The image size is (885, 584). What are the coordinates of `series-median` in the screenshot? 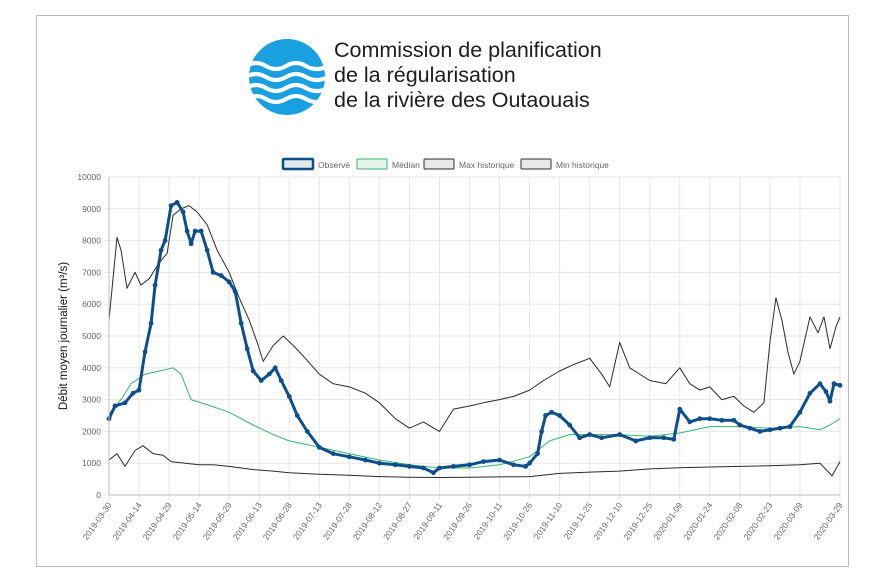 It's located at (474, 418).